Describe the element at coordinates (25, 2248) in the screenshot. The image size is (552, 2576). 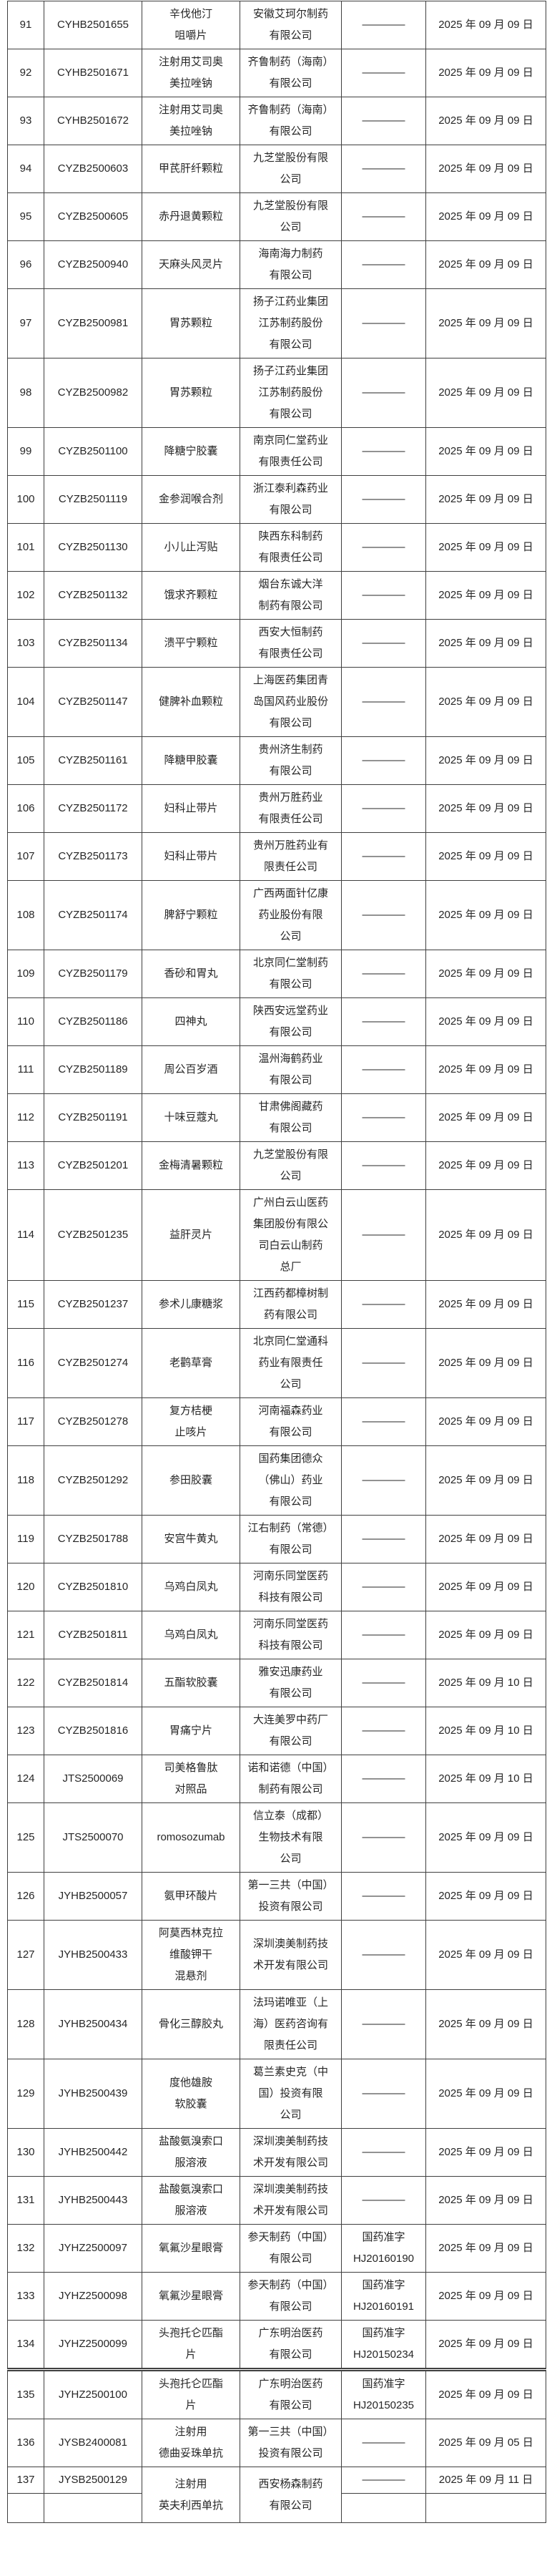
I see `cell-no: 132` at that location.